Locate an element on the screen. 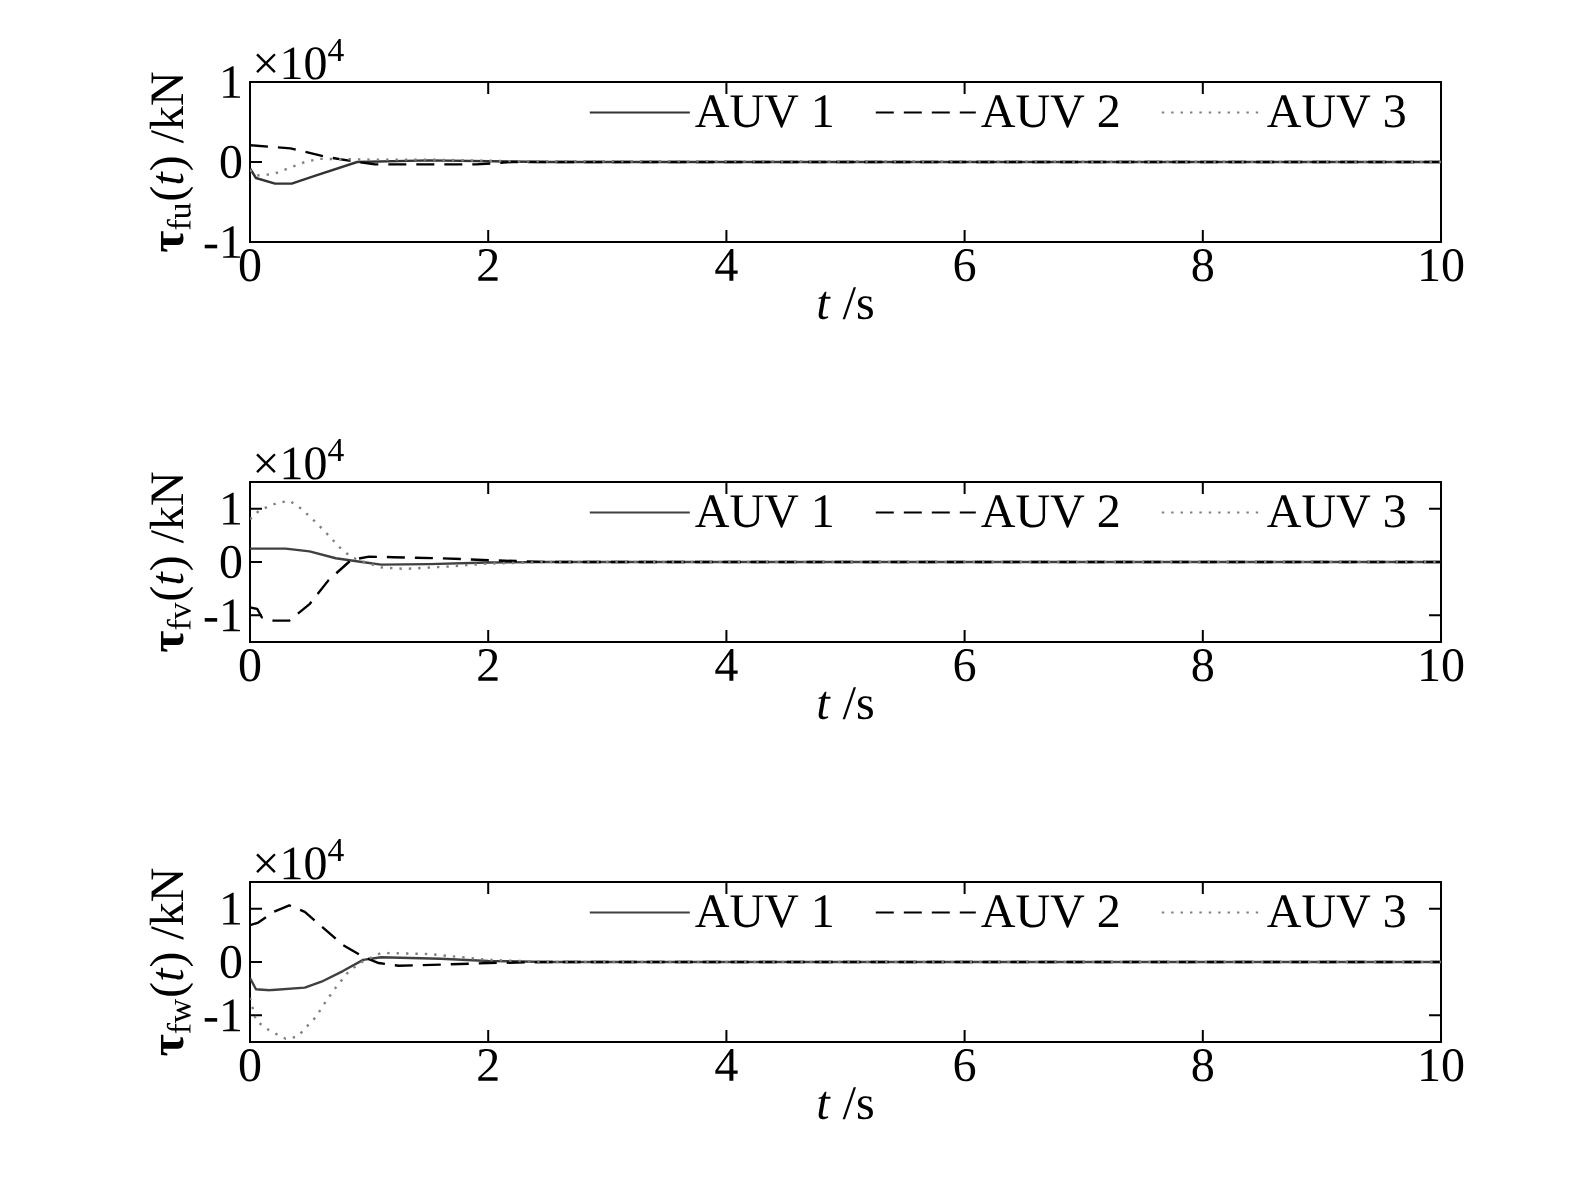 This screenshot has height=1184, width=1575. y-axis-title: τ$_{fw}$(t) /kN is located at coordinates (171, 962).